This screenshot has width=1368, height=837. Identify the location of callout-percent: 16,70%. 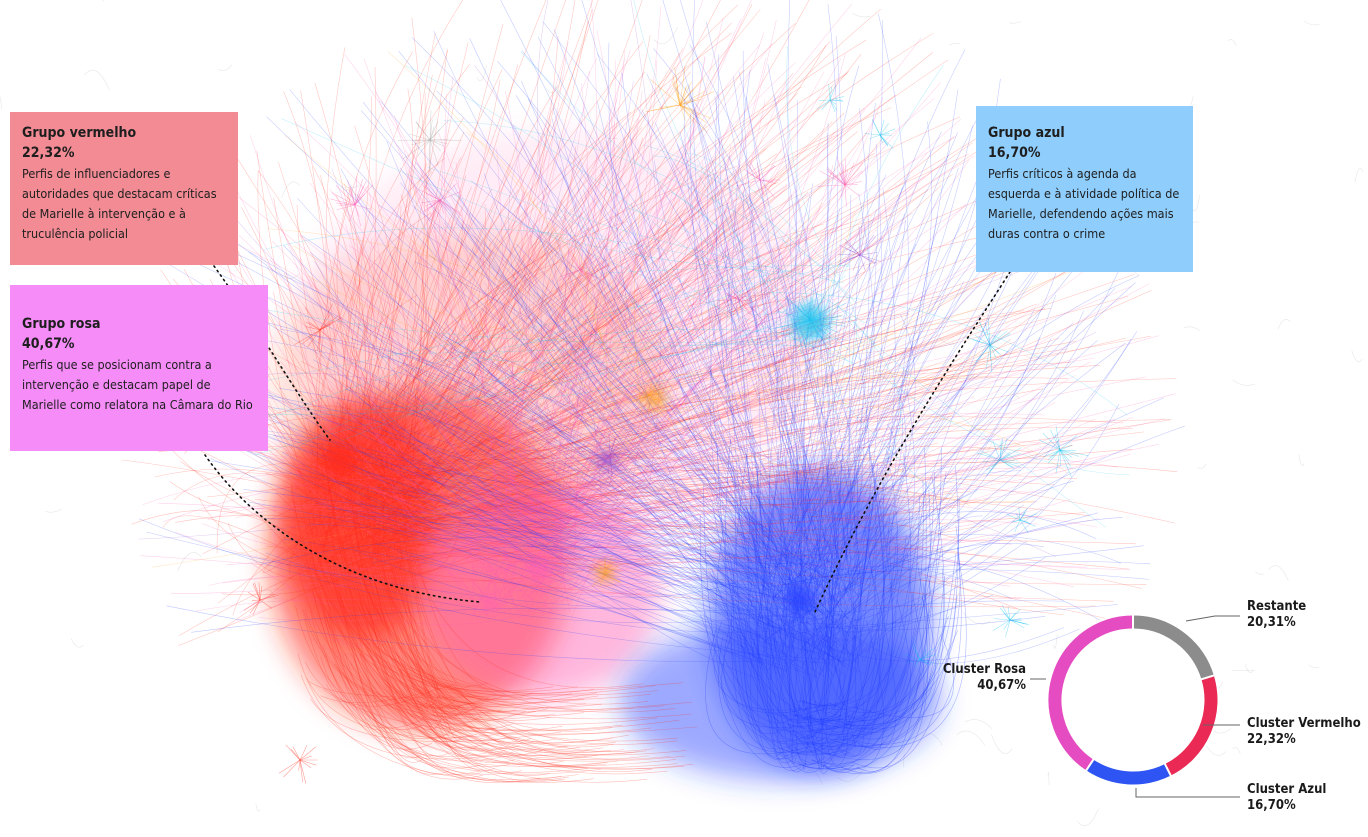
(1014, 153).